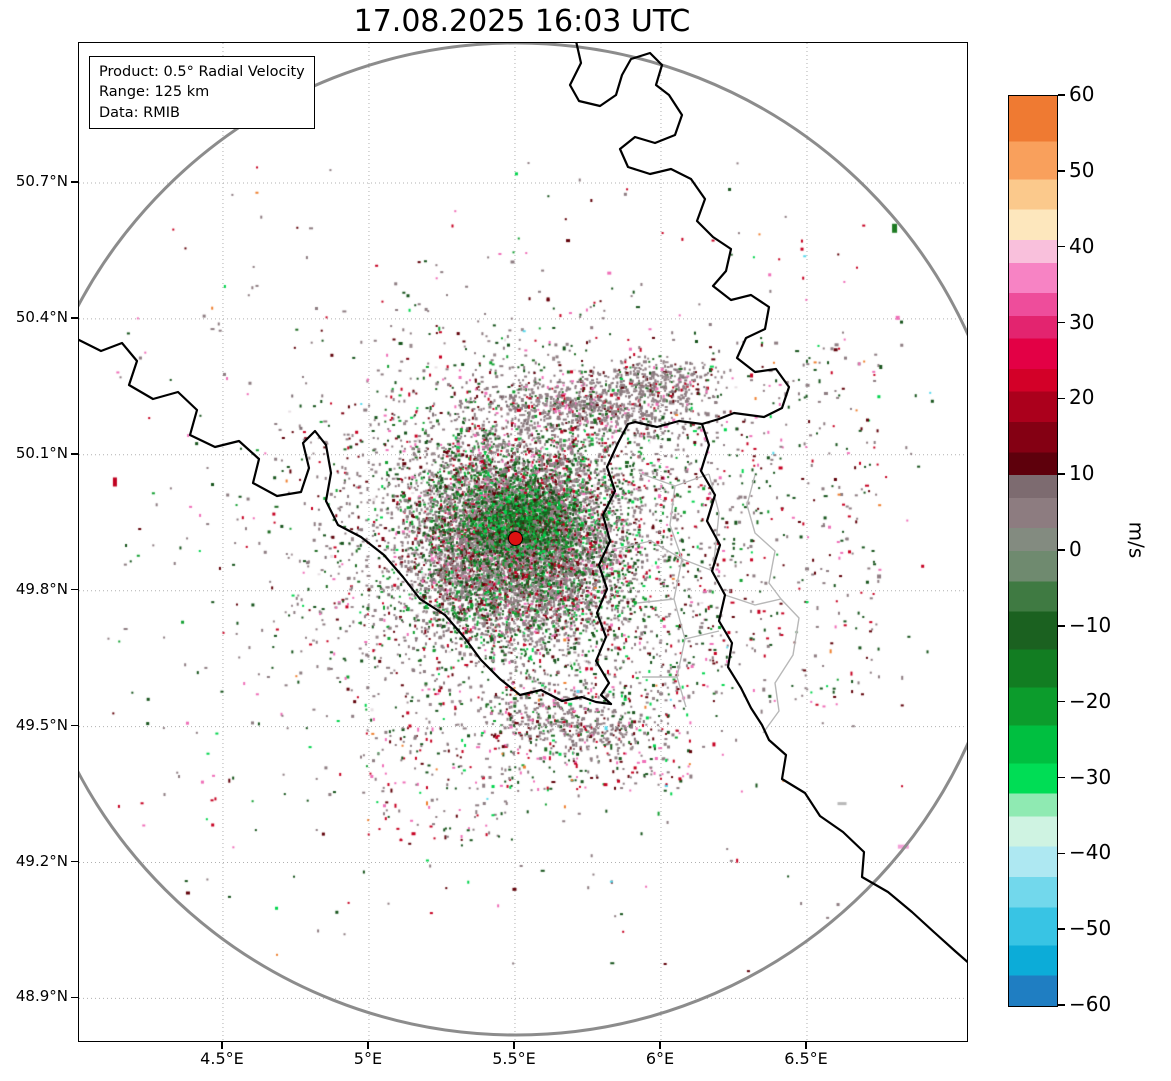 Image resolution: width=1171 pixels, height=1081 pixels. I want to click on x-tick-label: 6°E, so click(660, 1058).